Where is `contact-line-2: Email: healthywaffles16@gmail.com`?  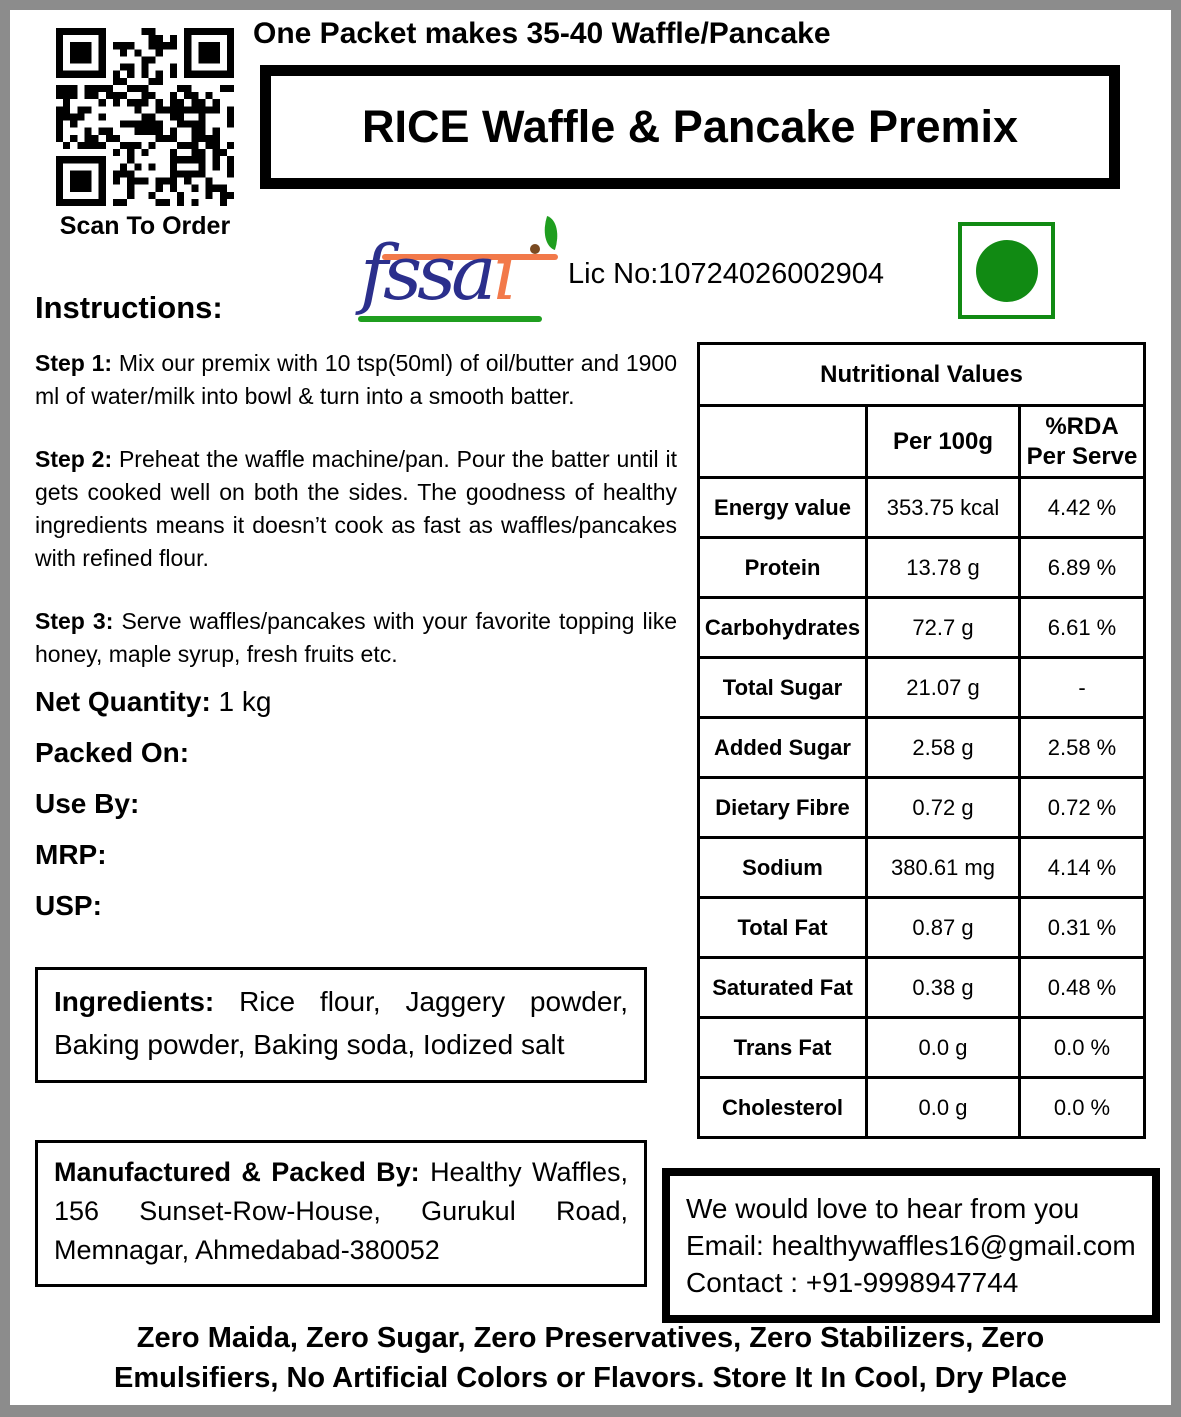
contact-line-2: Email: healthywaffles16@gmail.com is located at coordinates (911, 1245).